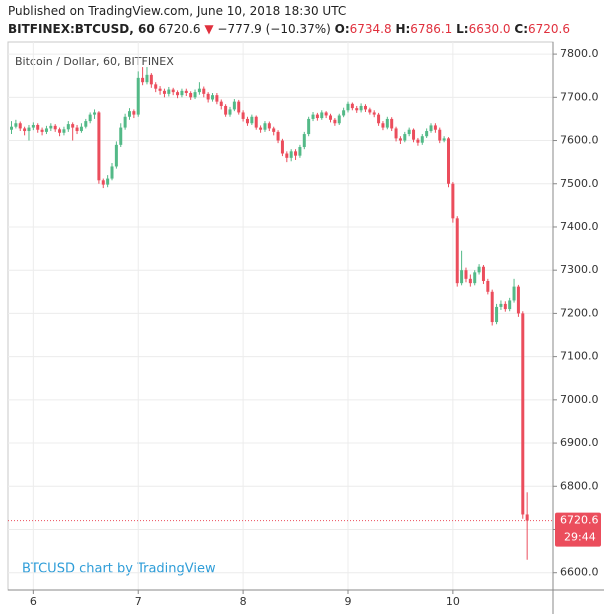  What do you see at coordinates (209, 29) in the screenshot?
I see `change-arrow: ▼` at bounding box center [209, 29].